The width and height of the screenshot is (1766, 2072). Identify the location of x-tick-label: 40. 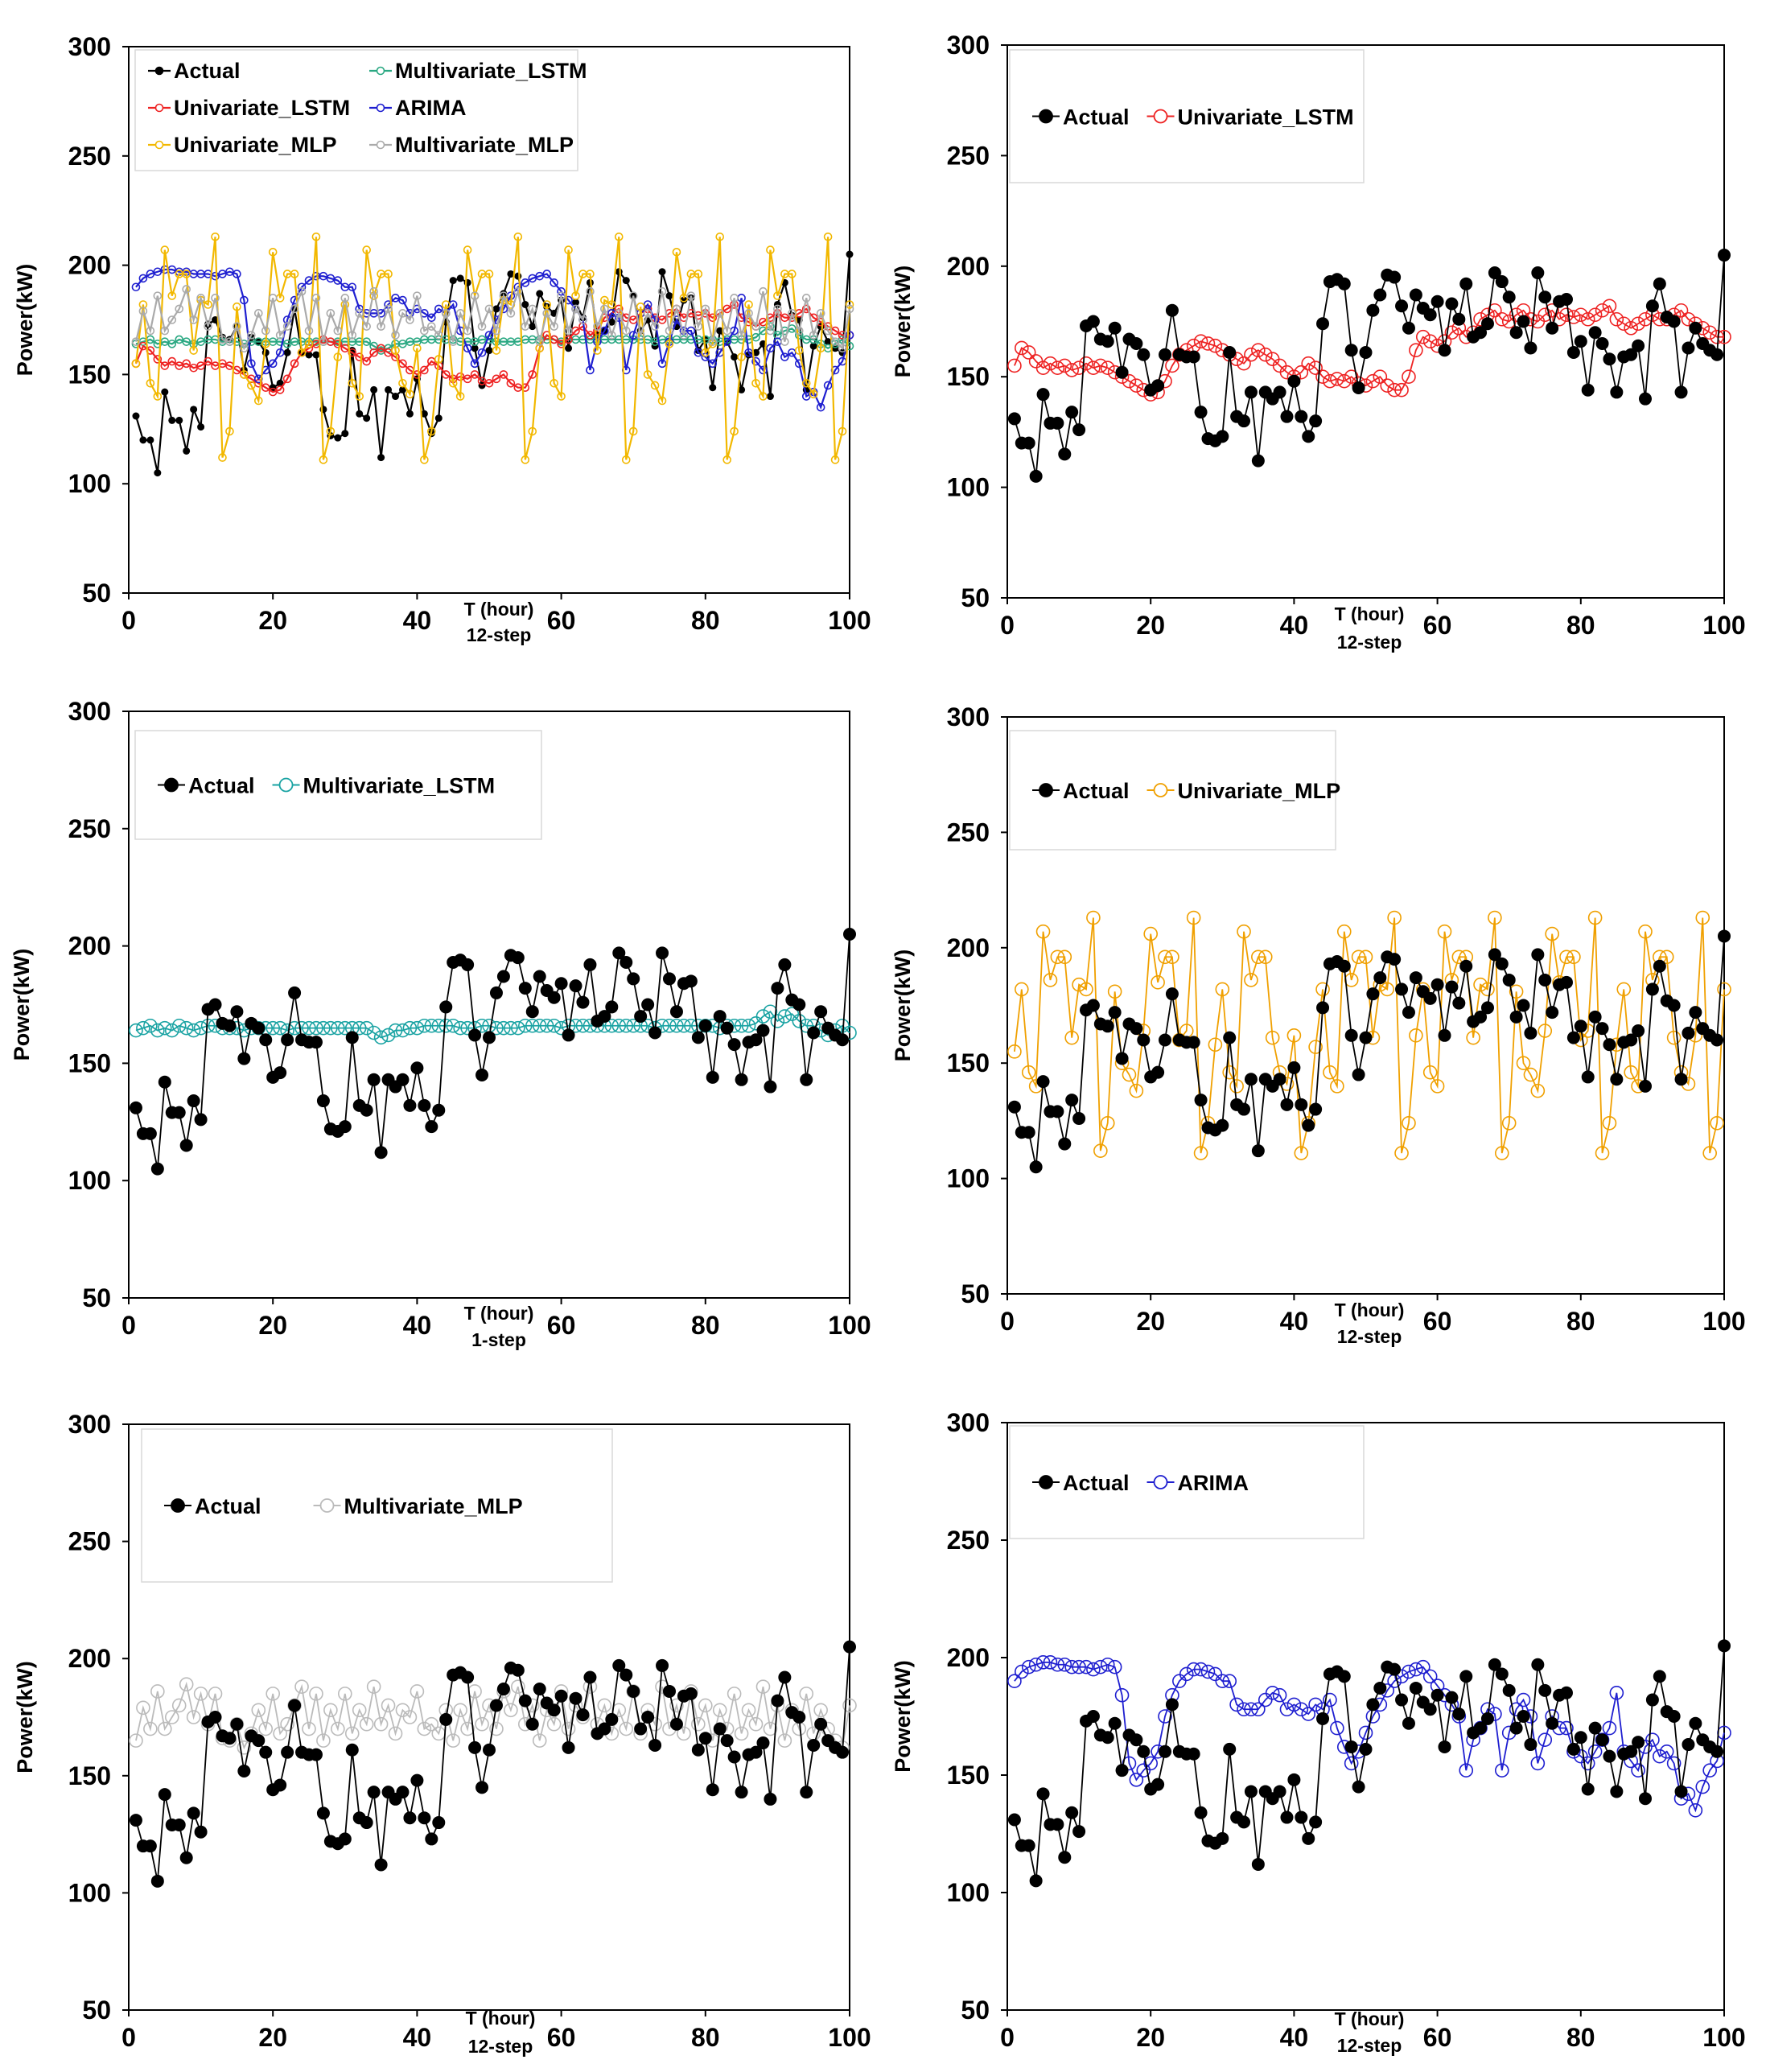
(1294, 1321).